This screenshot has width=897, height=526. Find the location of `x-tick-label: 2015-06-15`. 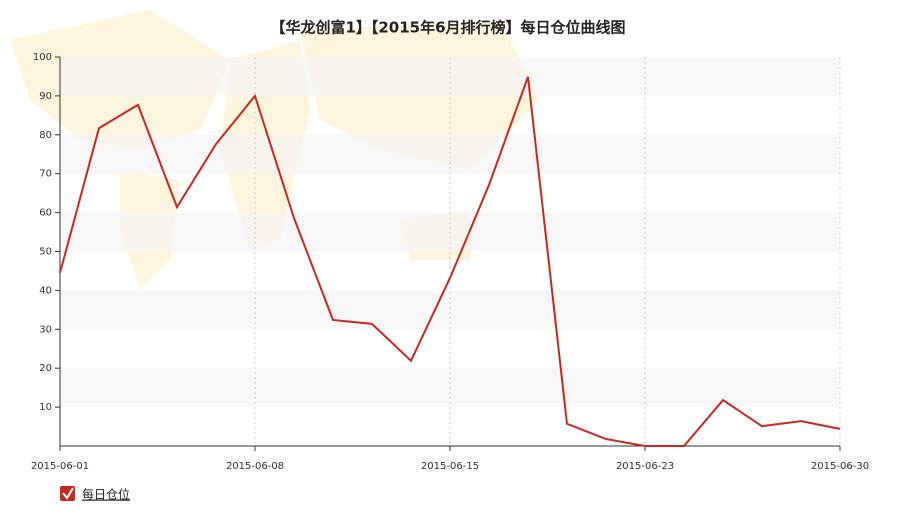

x-tick-label: 2015-06-15 is located at coordinates (450, 466).